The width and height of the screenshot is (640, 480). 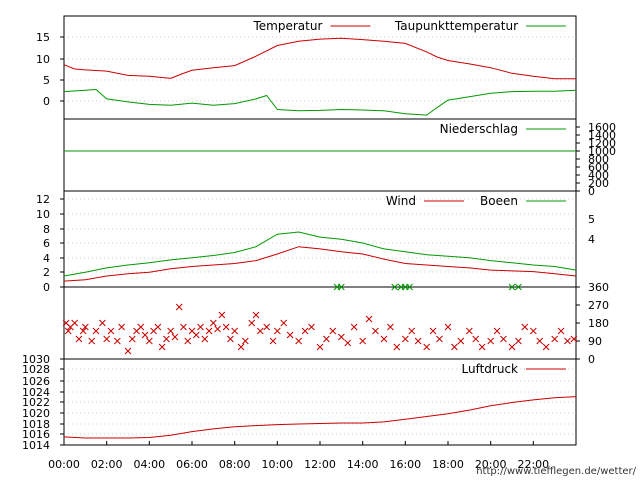 I want to click on y-tick-label: 15, so click(x=43, y=37).